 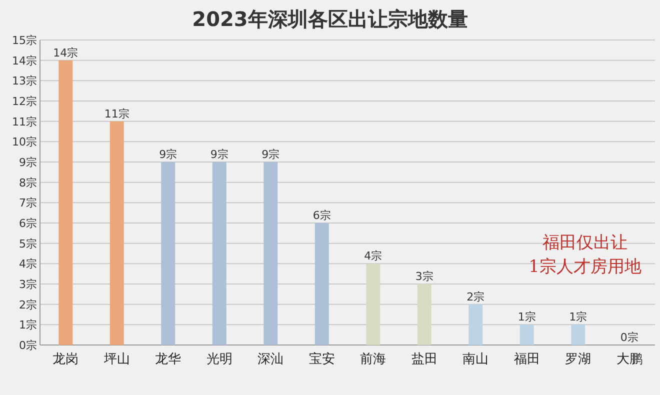 I want to click on y-tick-label: 14宗, so click(x=24, y=61).